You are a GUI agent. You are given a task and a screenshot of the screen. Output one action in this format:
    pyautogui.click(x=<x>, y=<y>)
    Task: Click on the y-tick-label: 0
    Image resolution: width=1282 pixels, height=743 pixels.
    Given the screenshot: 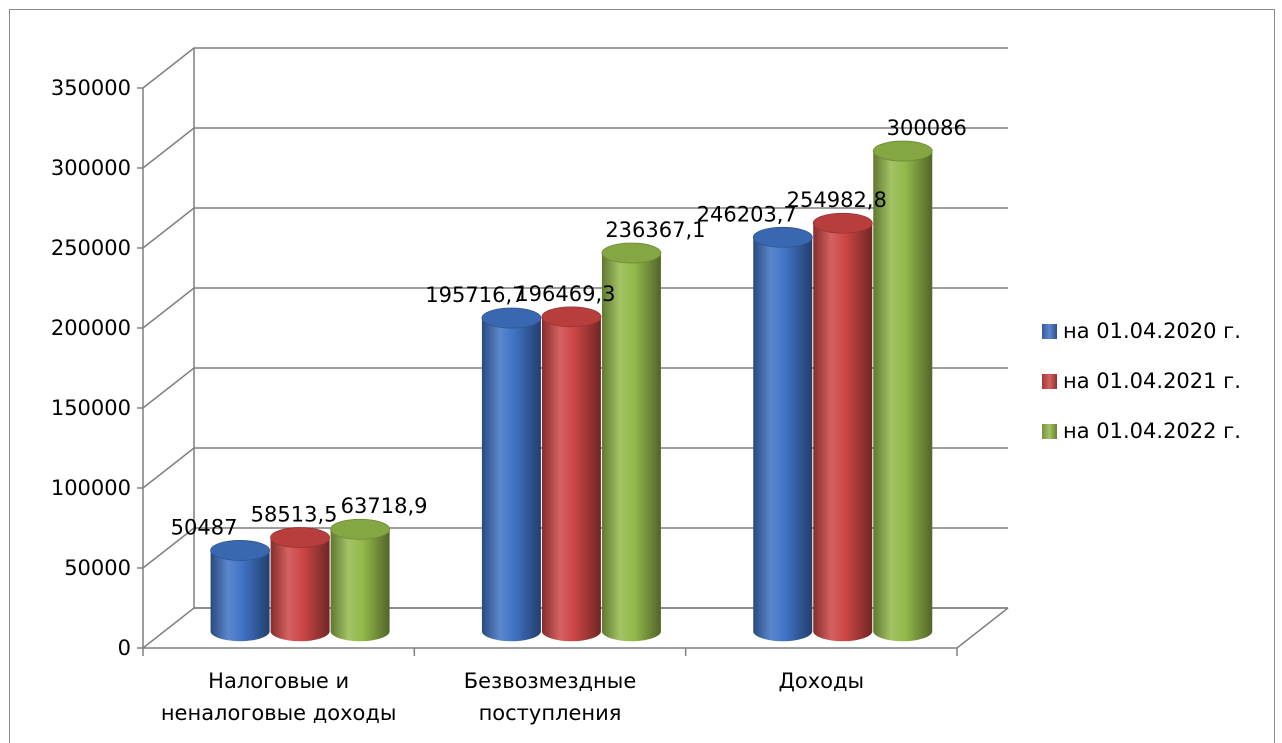 What is the action you would take?
    pyautogui.click(x=124, y=648)
    